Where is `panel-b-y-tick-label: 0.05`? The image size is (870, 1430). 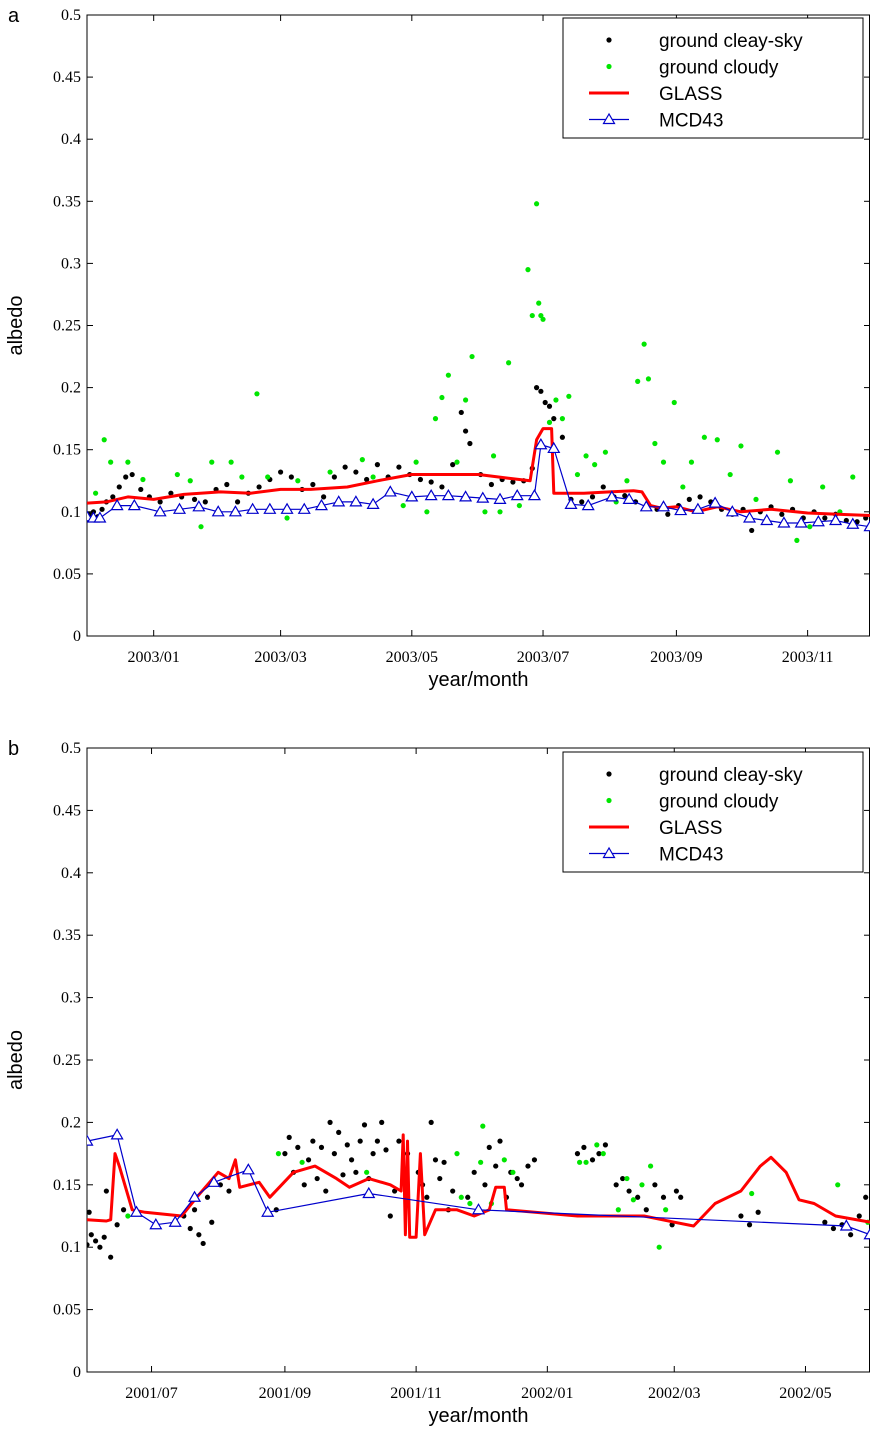 panel-b-y-tick-label: 0.05 is located at coordinates (67, 1310).